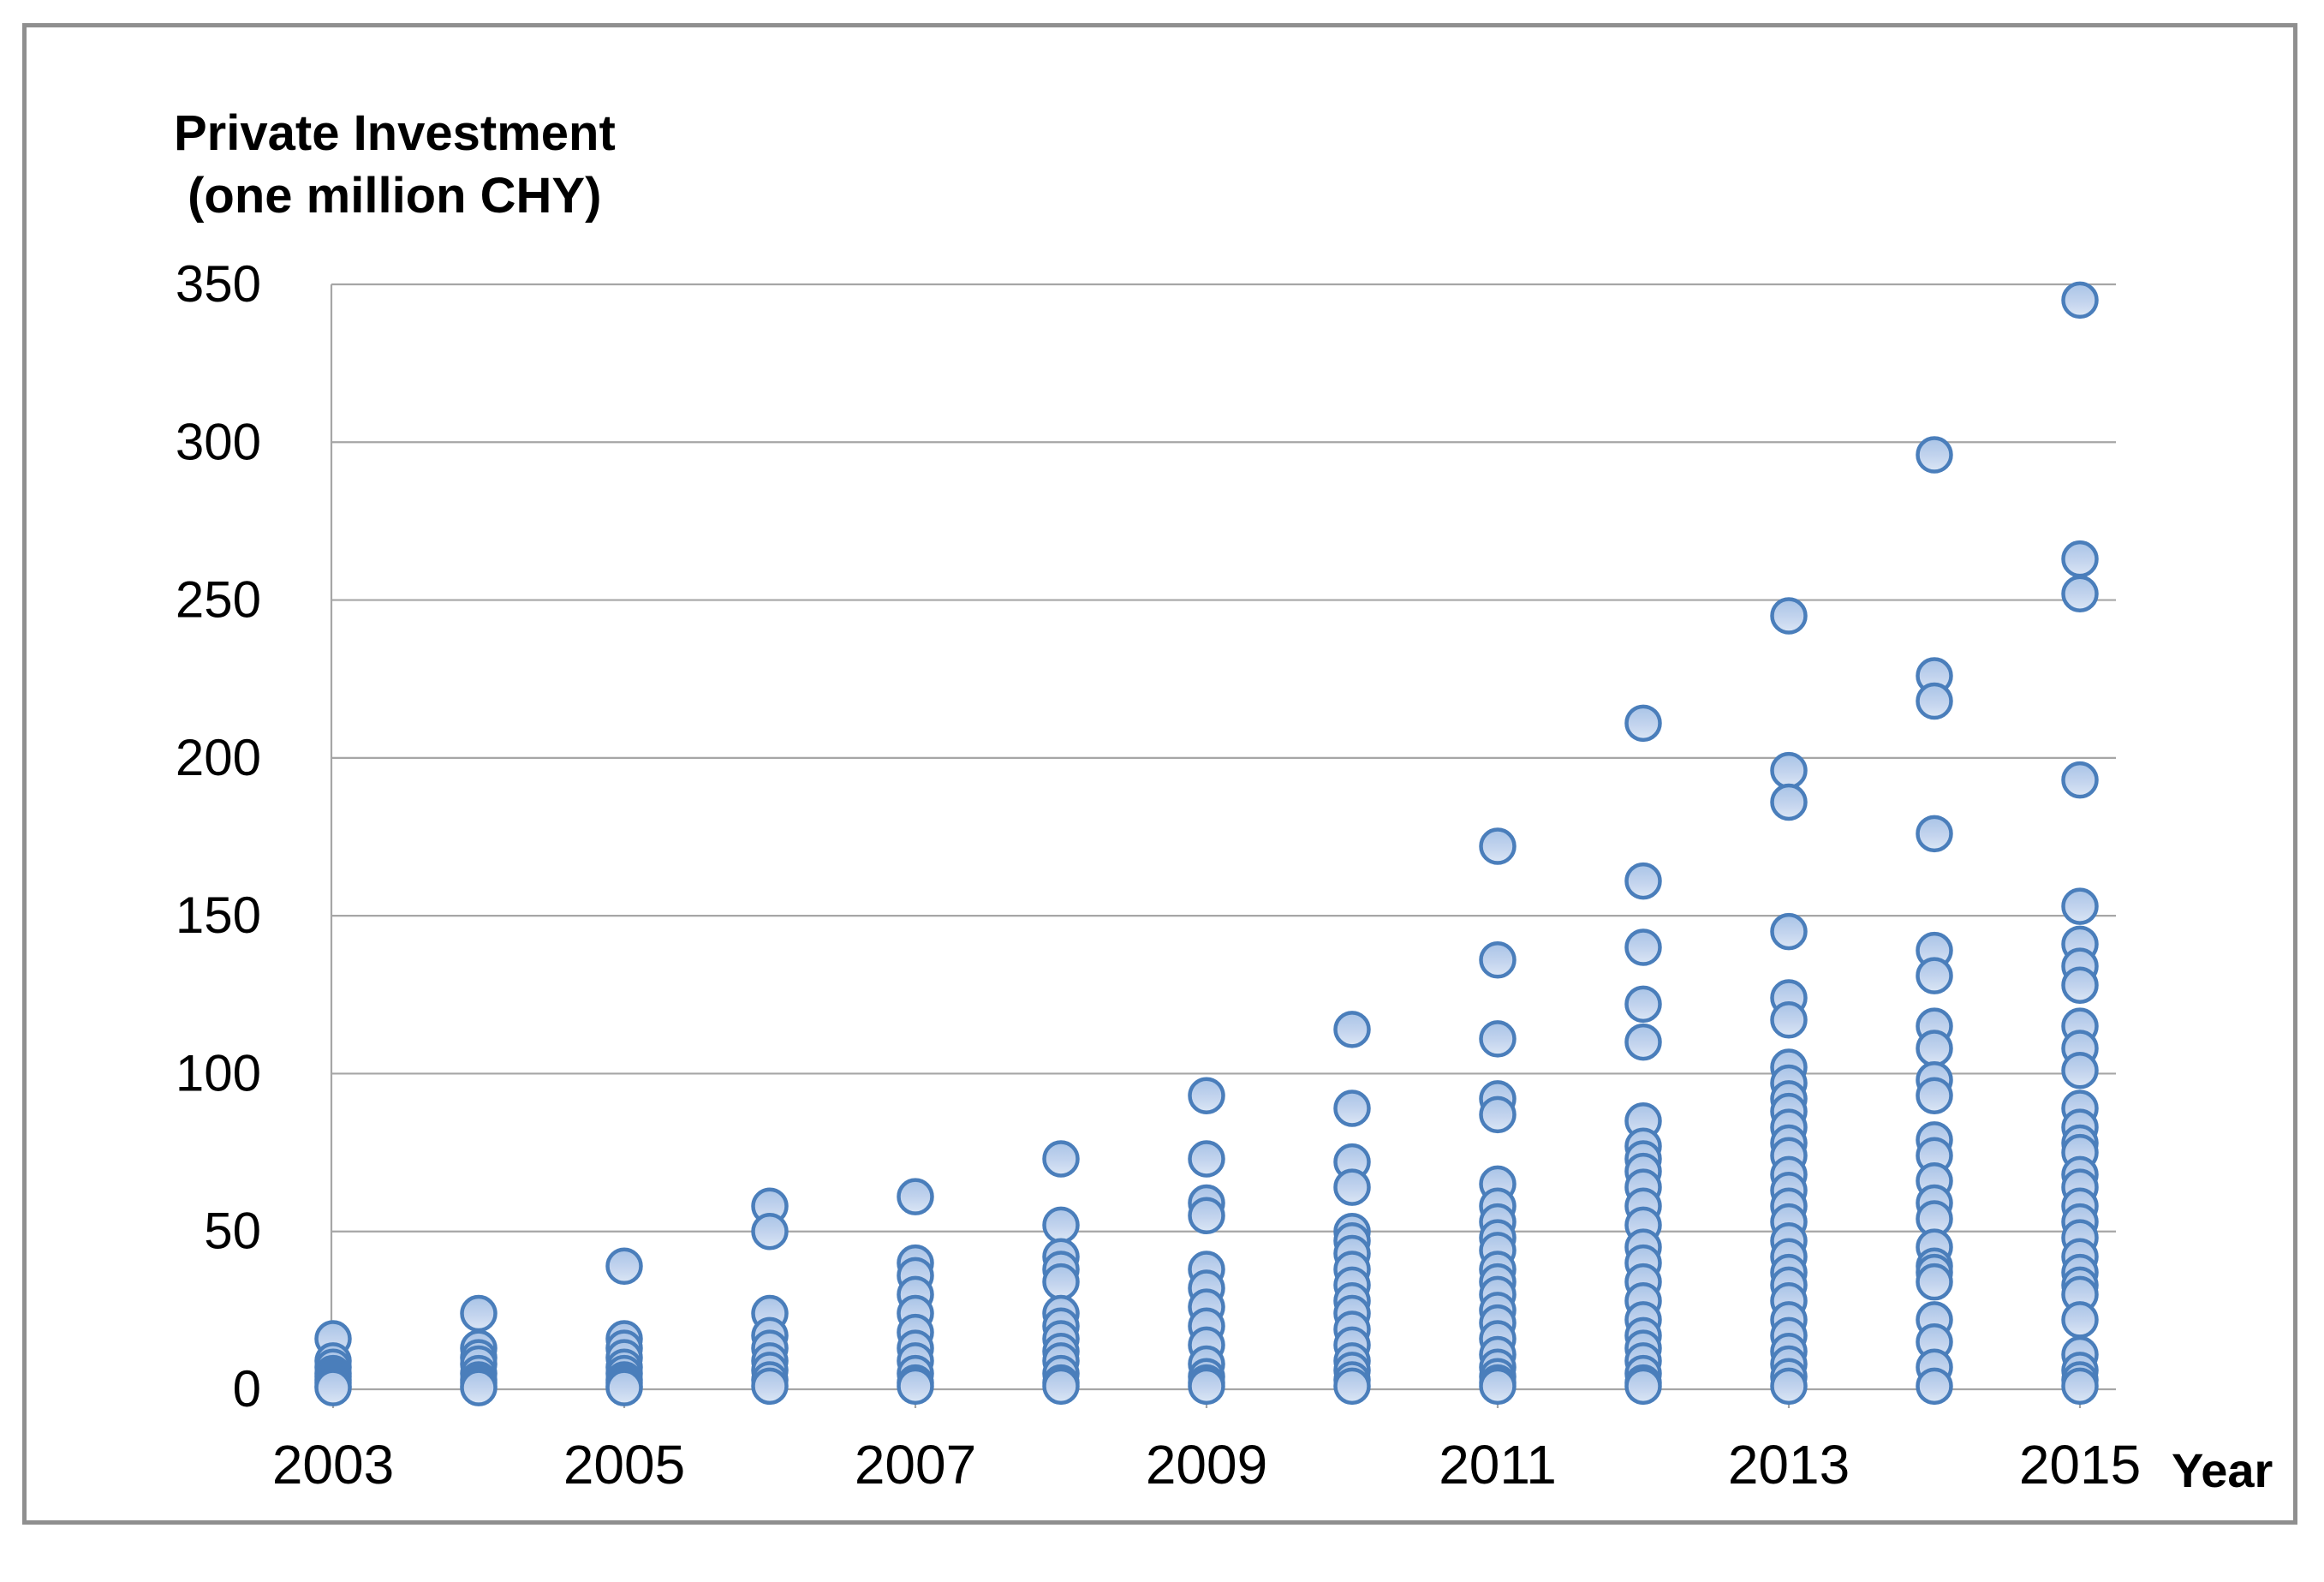  I want to click on y-tick-label: 50, so click(232, 1231).